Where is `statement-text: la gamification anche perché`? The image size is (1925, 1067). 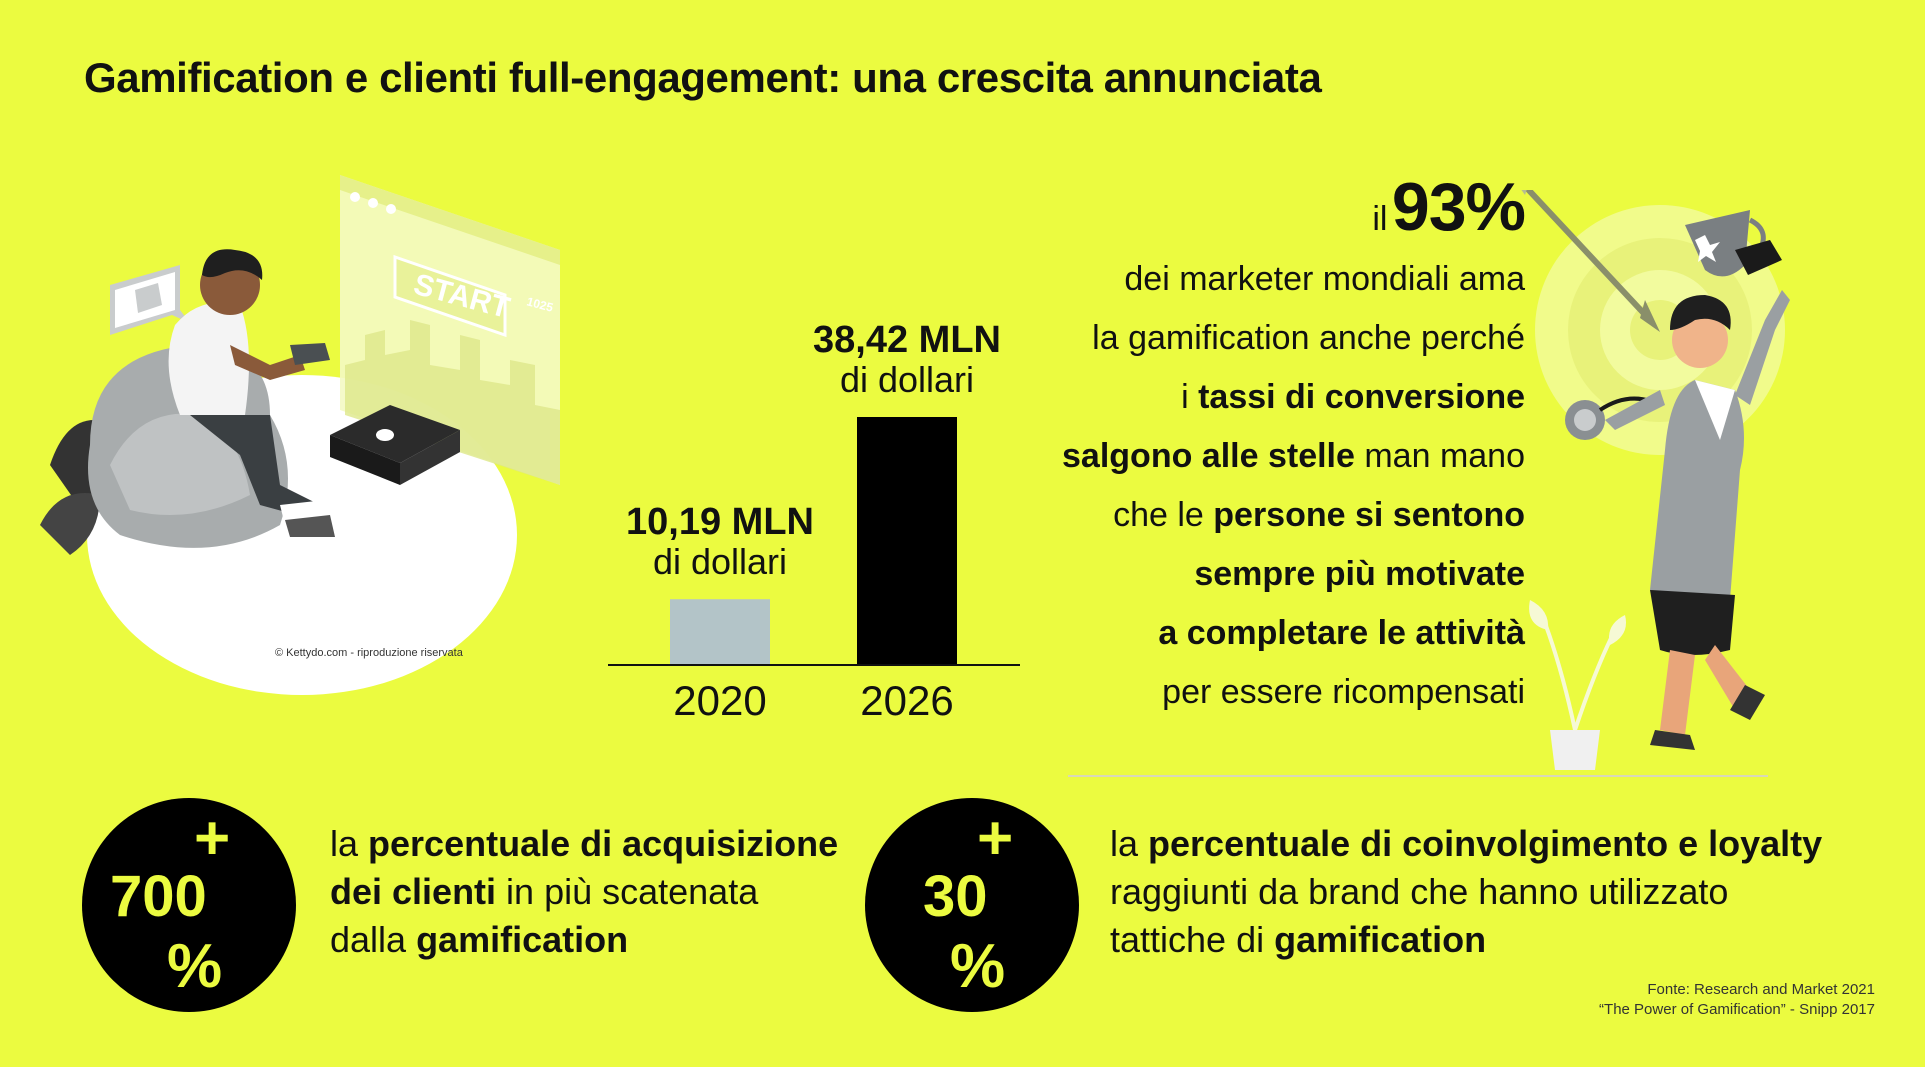
statement-text: la gamification anche perché is located at coordinates (1308, 338).